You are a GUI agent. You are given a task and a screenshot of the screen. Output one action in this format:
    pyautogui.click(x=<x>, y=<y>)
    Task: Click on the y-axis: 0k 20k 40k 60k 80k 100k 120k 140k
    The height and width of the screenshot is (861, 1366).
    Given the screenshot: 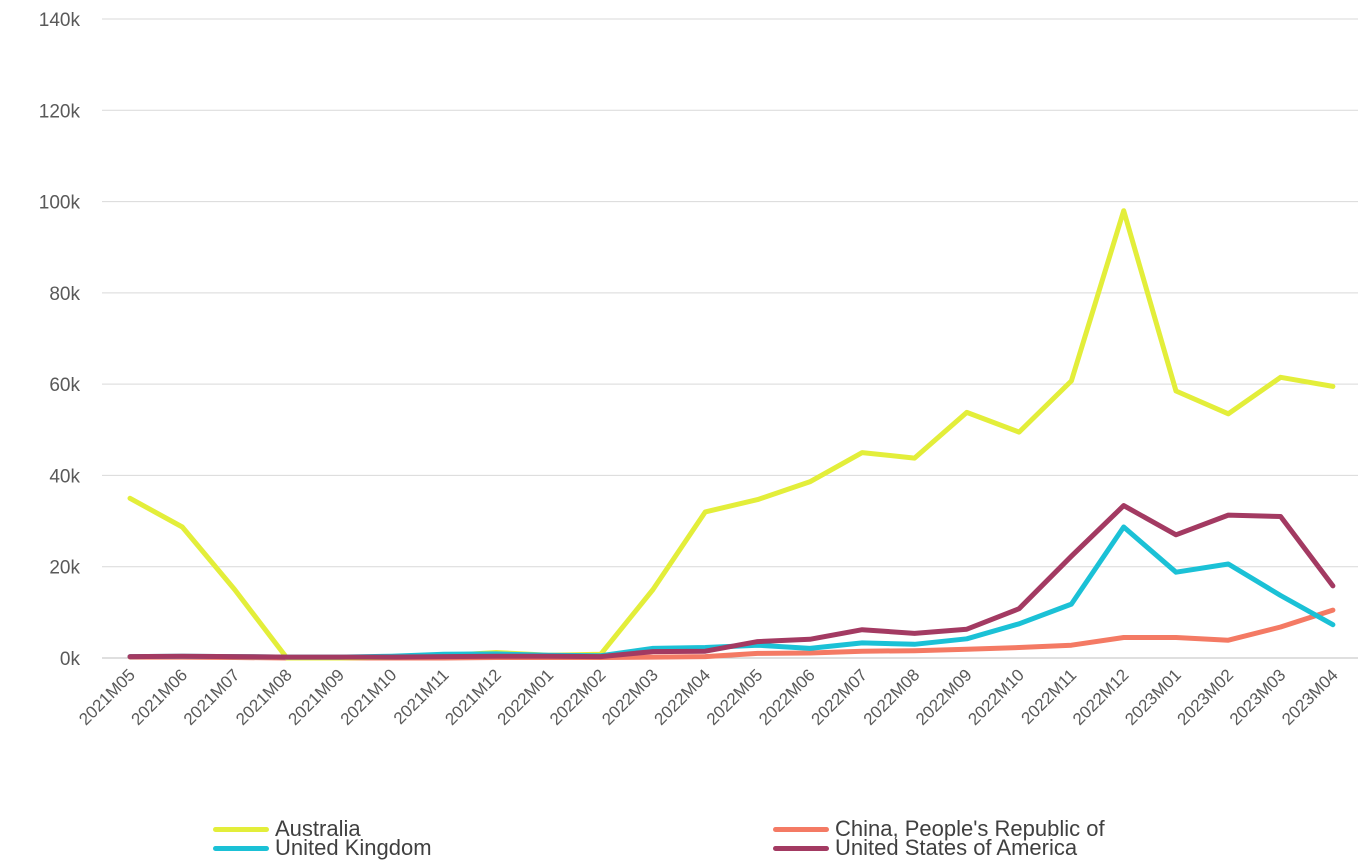 What is the action you would take?
    pyautogui.click(x=60, y=340)
    